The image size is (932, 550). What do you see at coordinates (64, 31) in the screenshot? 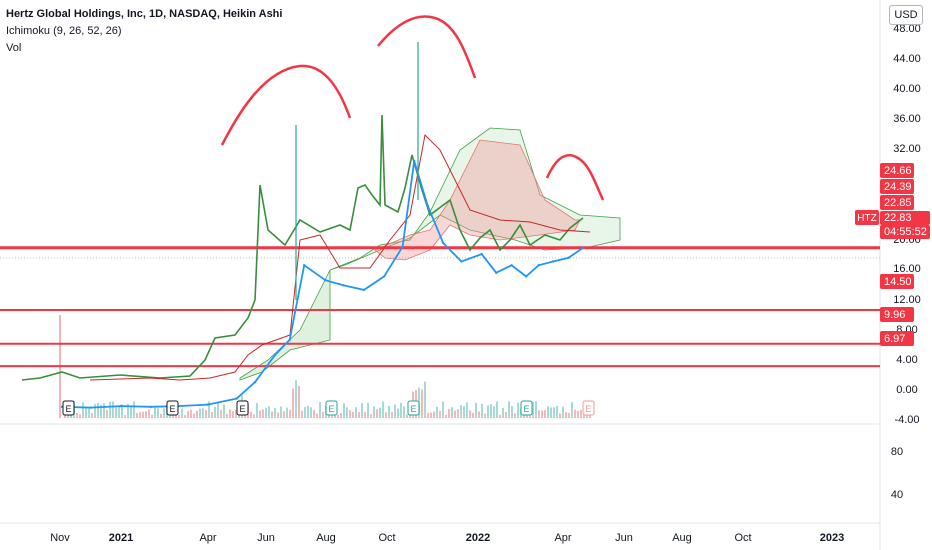
I see `ichimoku-legend: Ichimoku (9, 26, 52, 26)` at bounding box center [64, 31].